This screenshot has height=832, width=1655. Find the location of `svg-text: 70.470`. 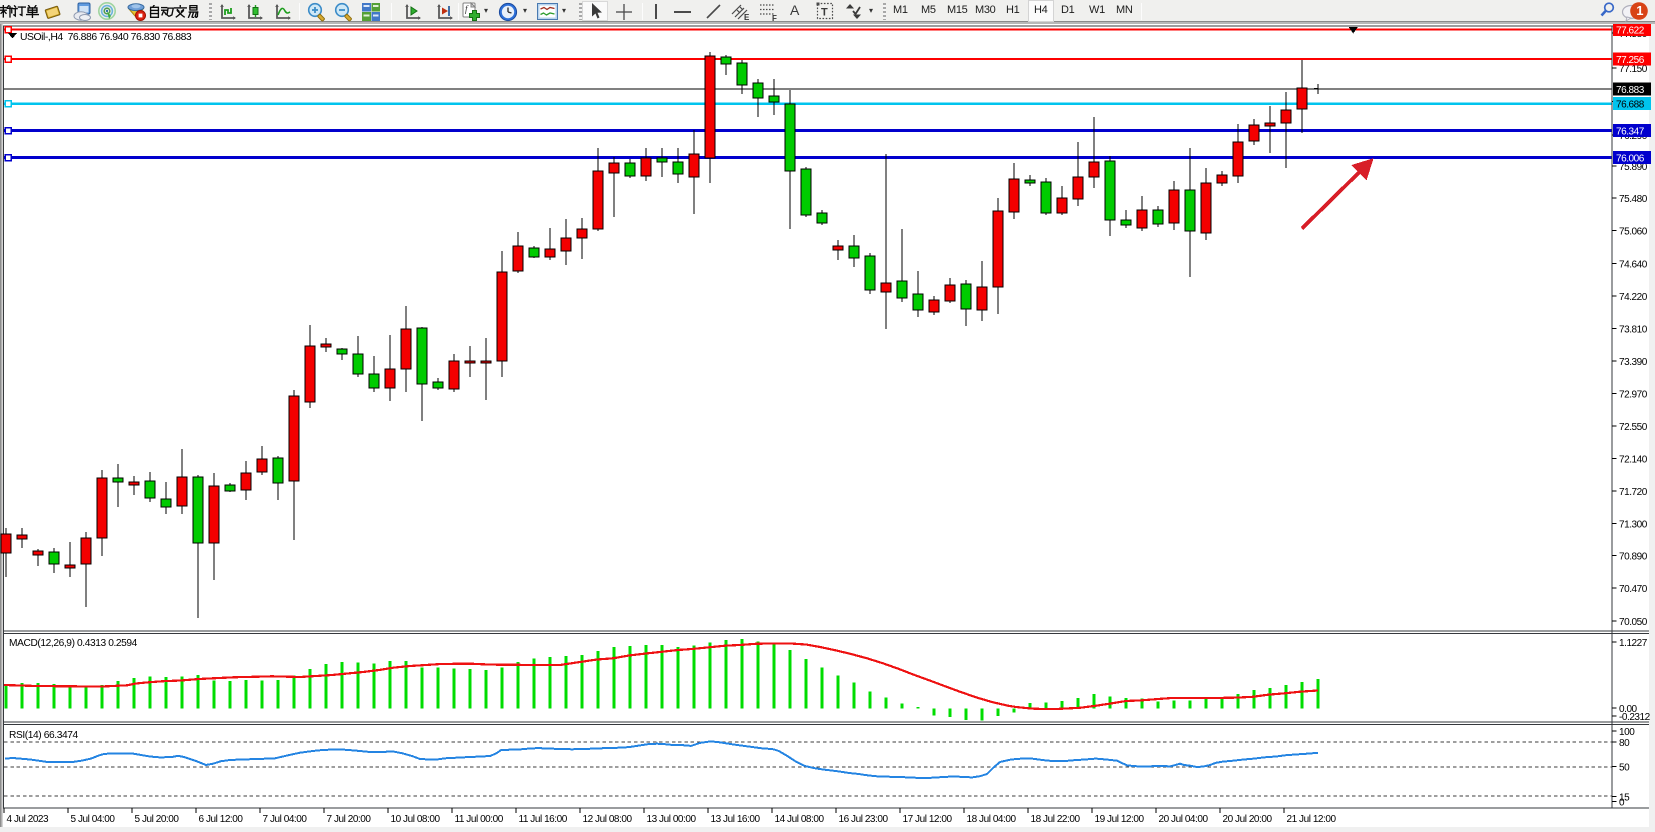

svg-text: 70.470 is located at coordinates (1633, 589).